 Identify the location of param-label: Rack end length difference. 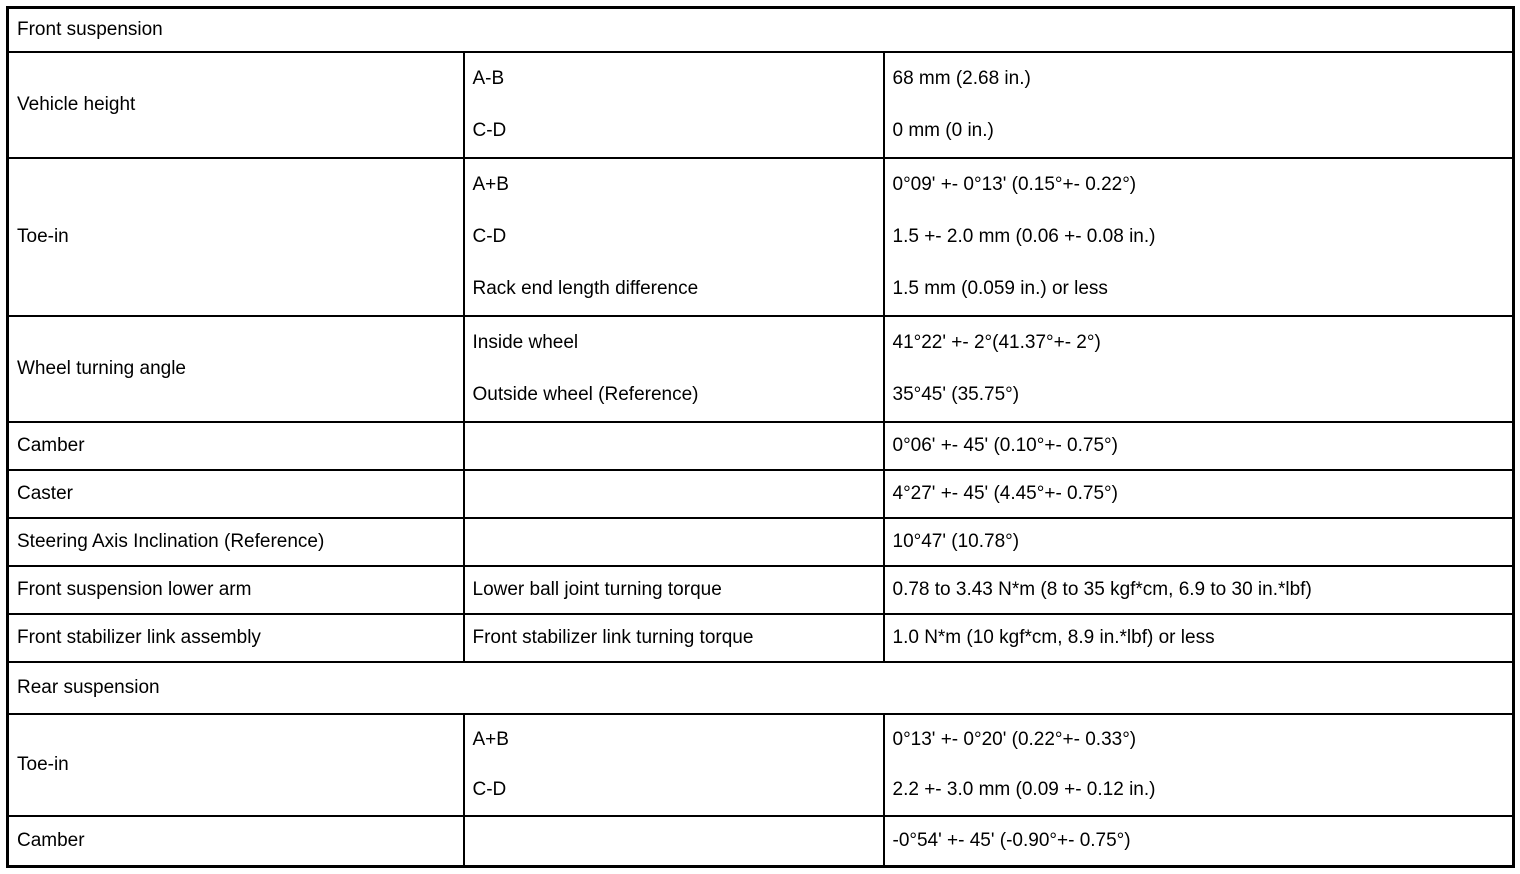
(585, 288).